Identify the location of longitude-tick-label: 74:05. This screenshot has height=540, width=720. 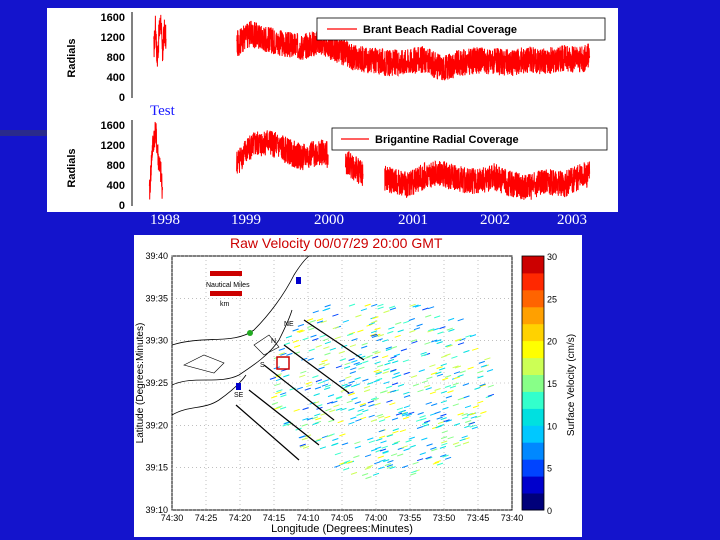
(342, 518).